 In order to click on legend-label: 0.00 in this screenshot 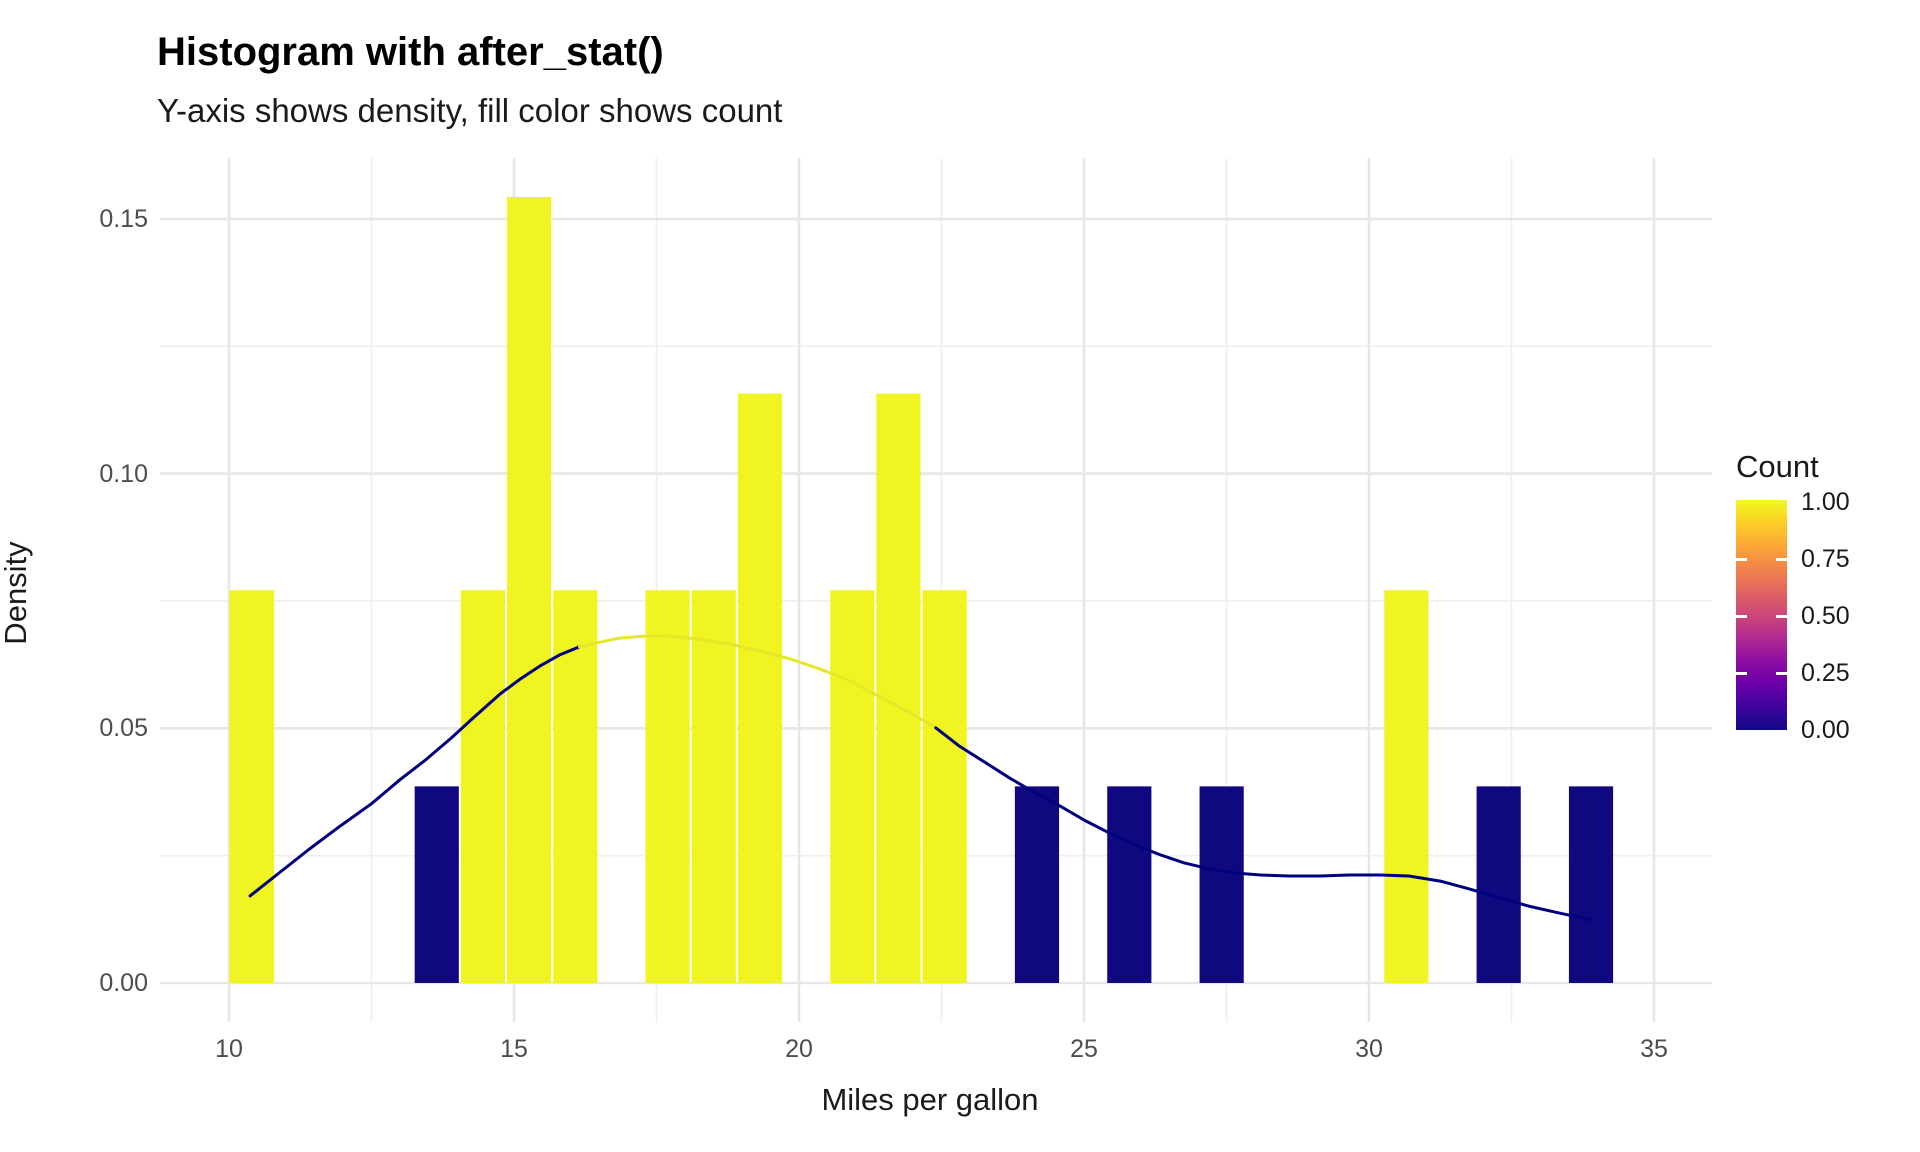, I will do `click(1825, 730)`.